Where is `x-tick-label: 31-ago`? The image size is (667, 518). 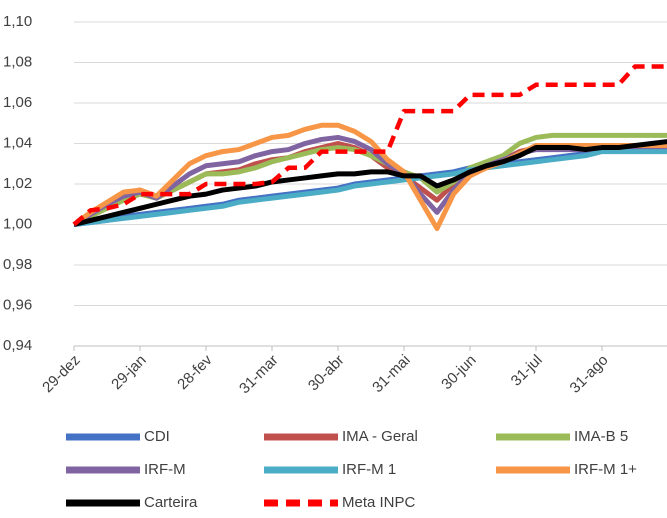 x-tick-label: 31-ago is located at coordinates (589, 374).